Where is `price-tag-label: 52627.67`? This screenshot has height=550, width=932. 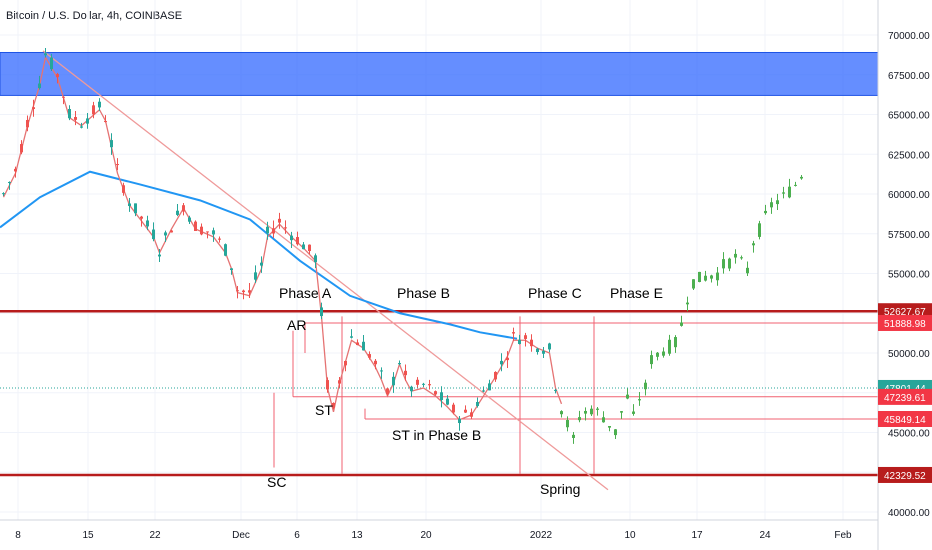 price-tag-label: 52627.67 is located at coordinates (905, 312).